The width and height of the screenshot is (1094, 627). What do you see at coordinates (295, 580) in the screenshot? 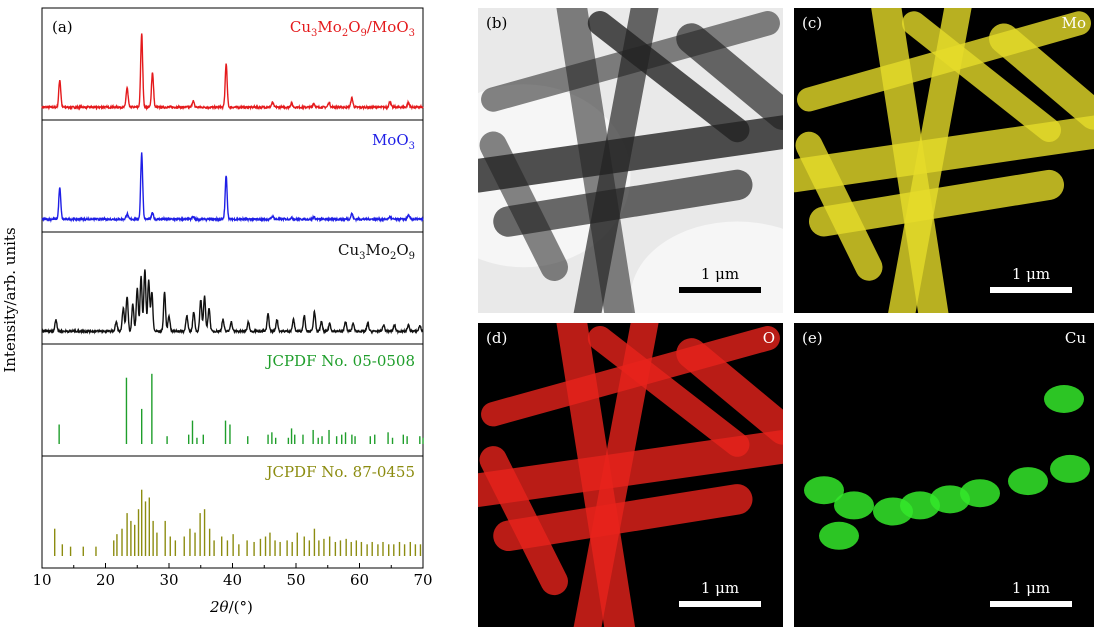
I see `x-tick-label: 50` at bounding box center [295, 580].